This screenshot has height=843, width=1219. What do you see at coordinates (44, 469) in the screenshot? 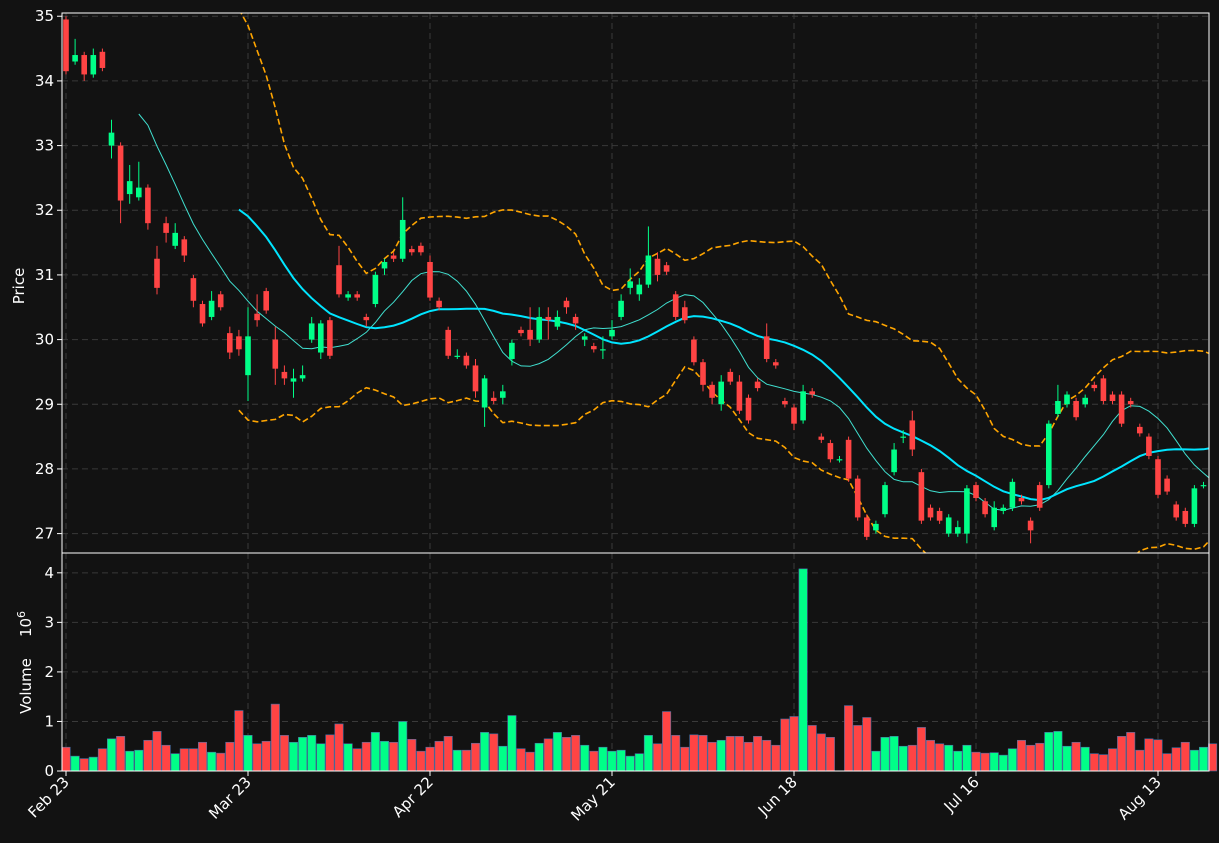
I see `price-tick-label: 28` at bounding box center [44, 469].